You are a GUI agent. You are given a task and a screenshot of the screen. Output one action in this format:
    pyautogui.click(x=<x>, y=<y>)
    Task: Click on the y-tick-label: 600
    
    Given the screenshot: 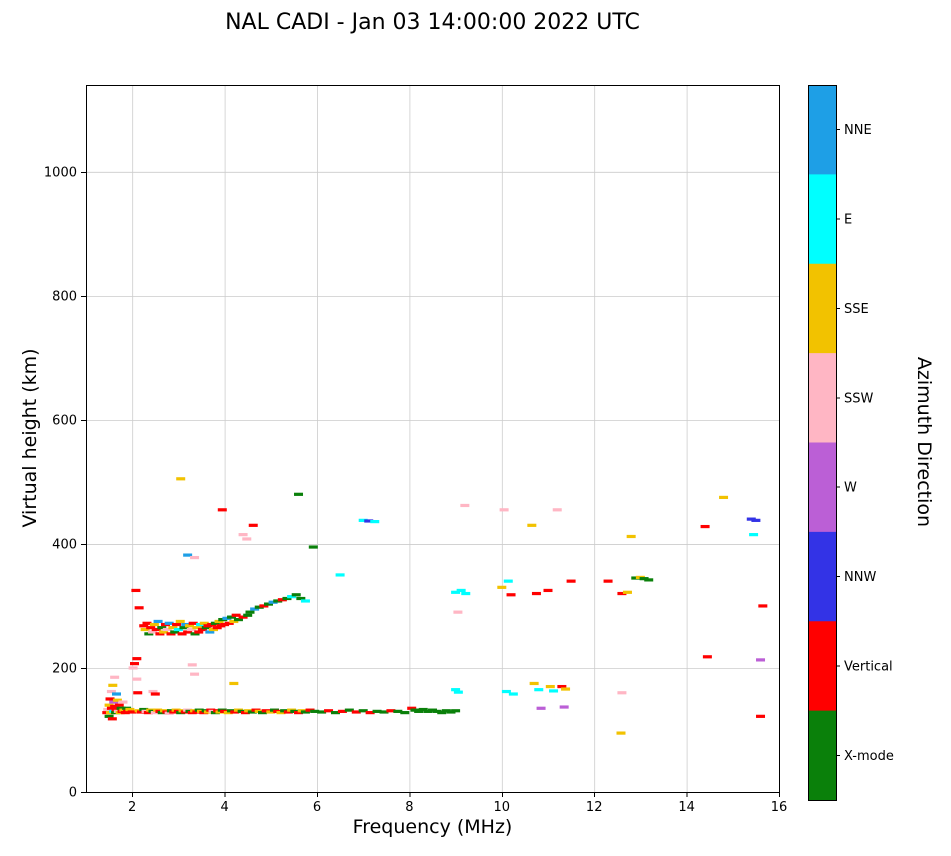 What is the action you would take?
    pyautogui.click(x=64, y=420)
    